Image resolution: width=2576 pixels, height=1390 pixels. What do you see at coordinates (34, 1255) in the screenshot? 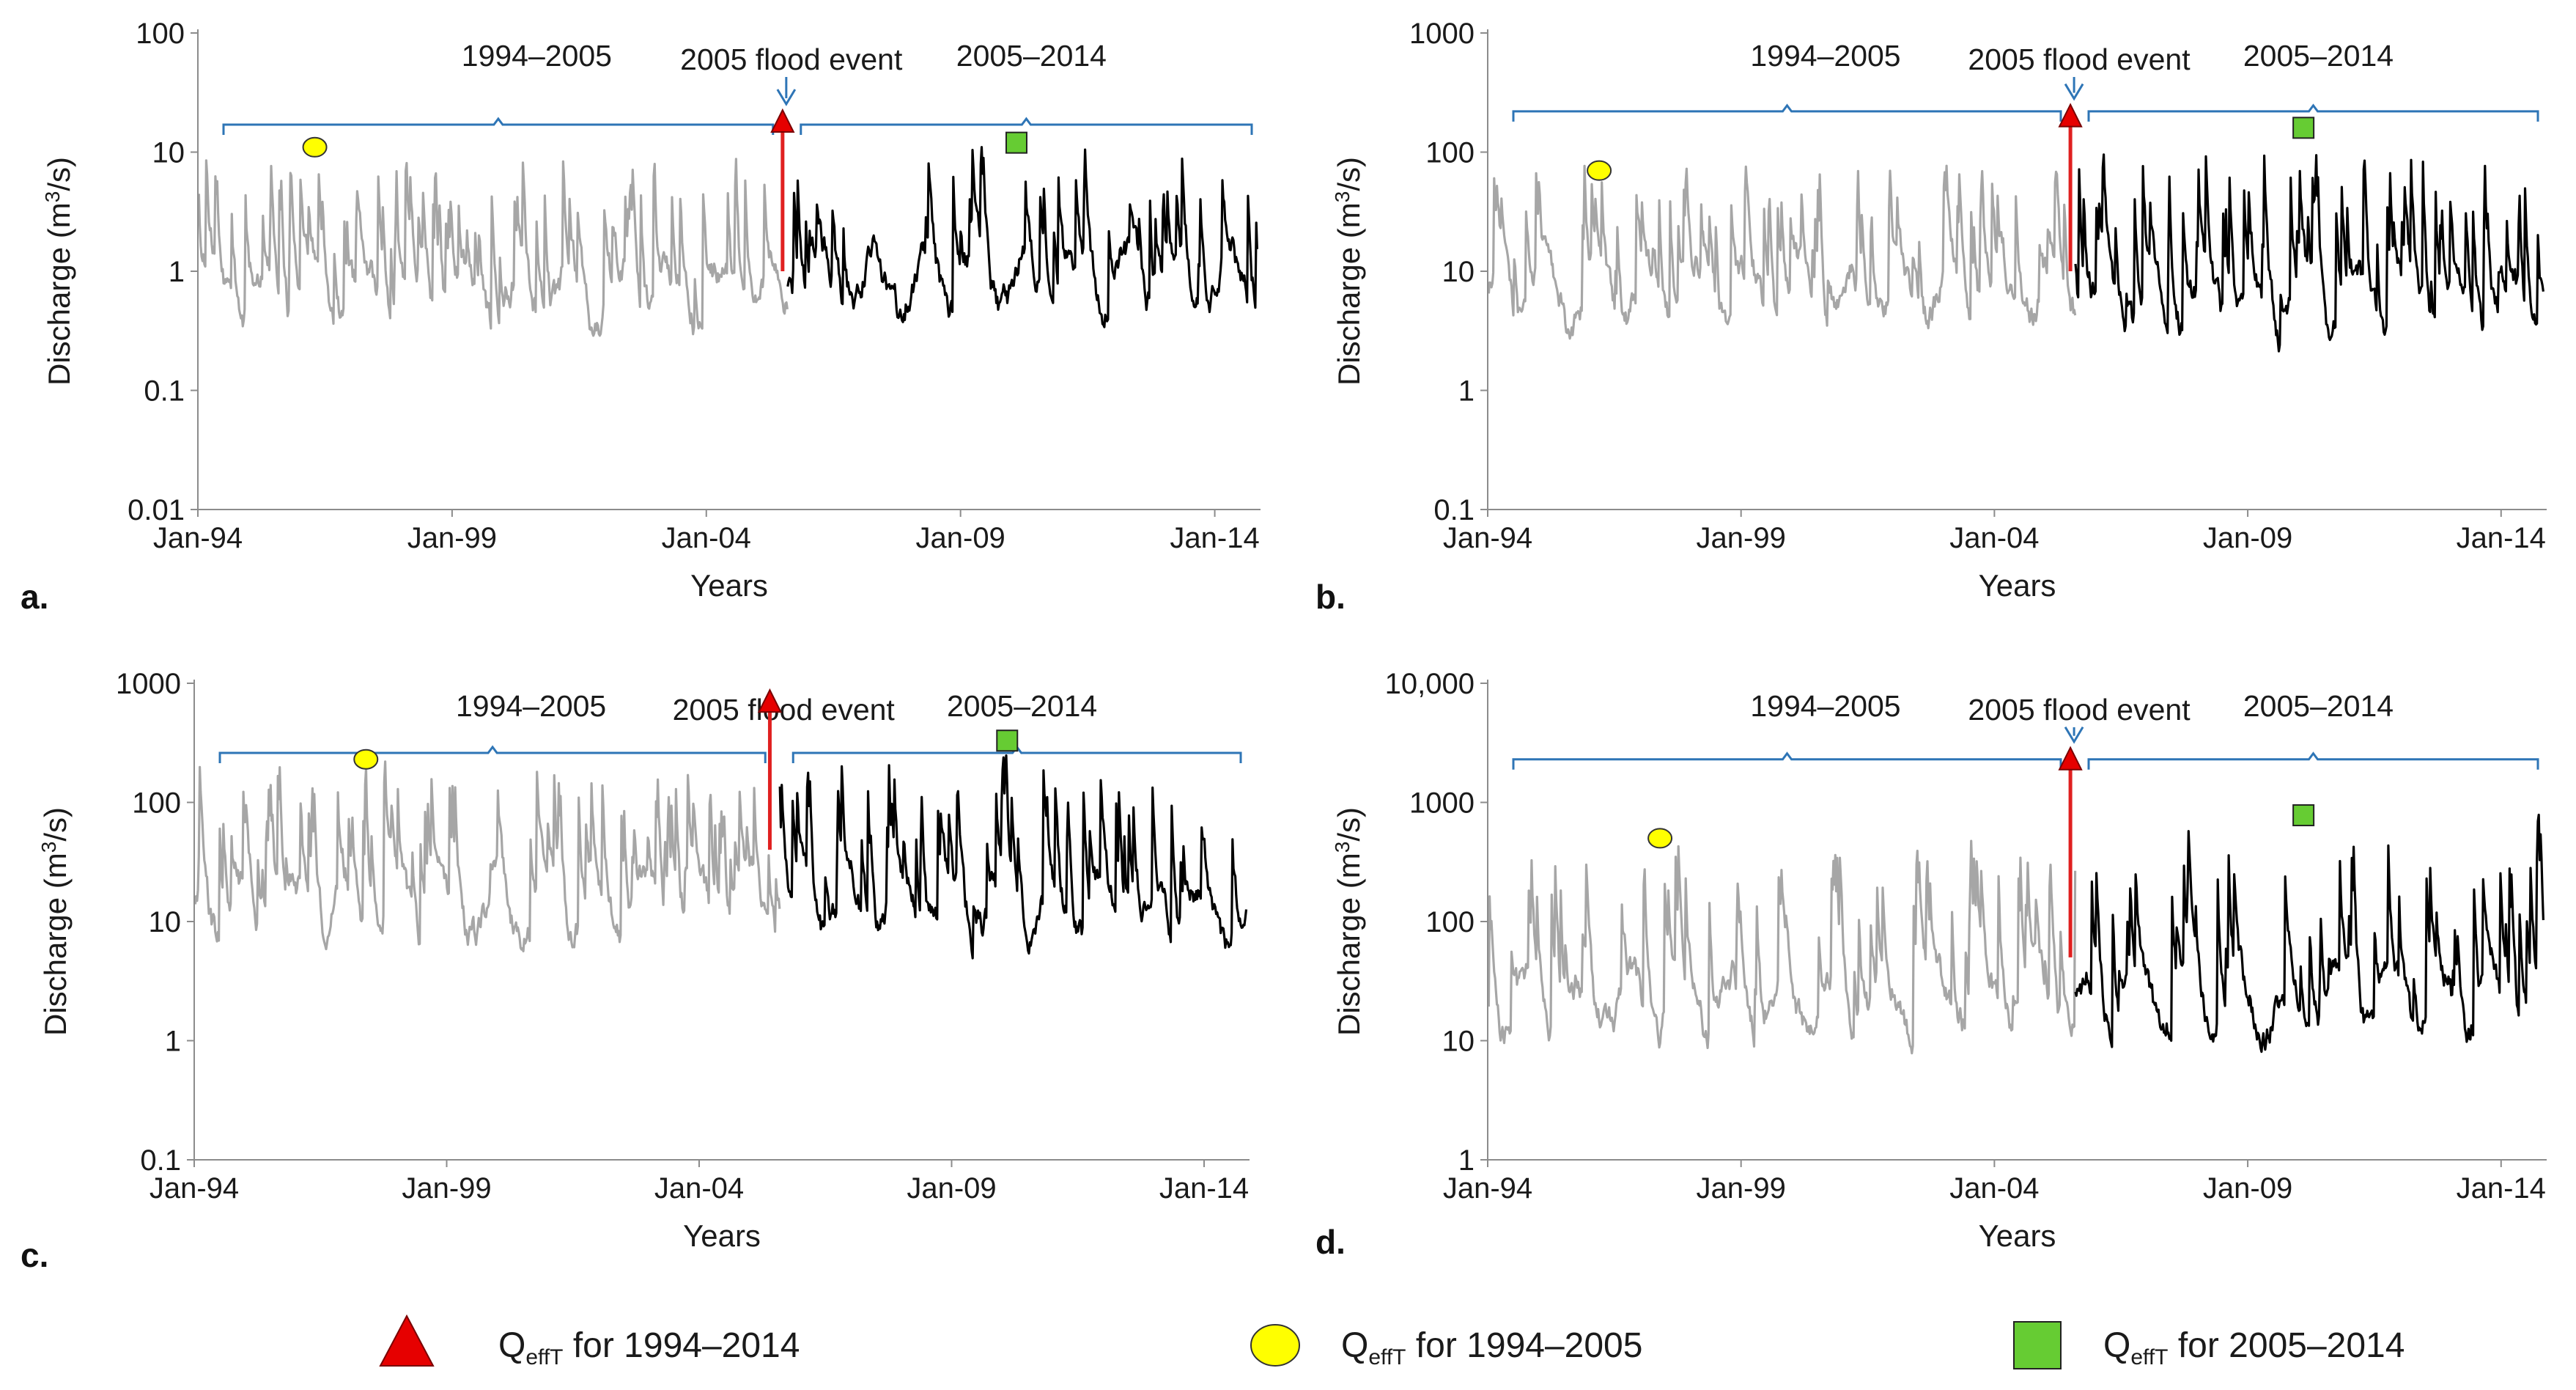
I see `panel-letter: c.` at bounding box center [34, 1255].